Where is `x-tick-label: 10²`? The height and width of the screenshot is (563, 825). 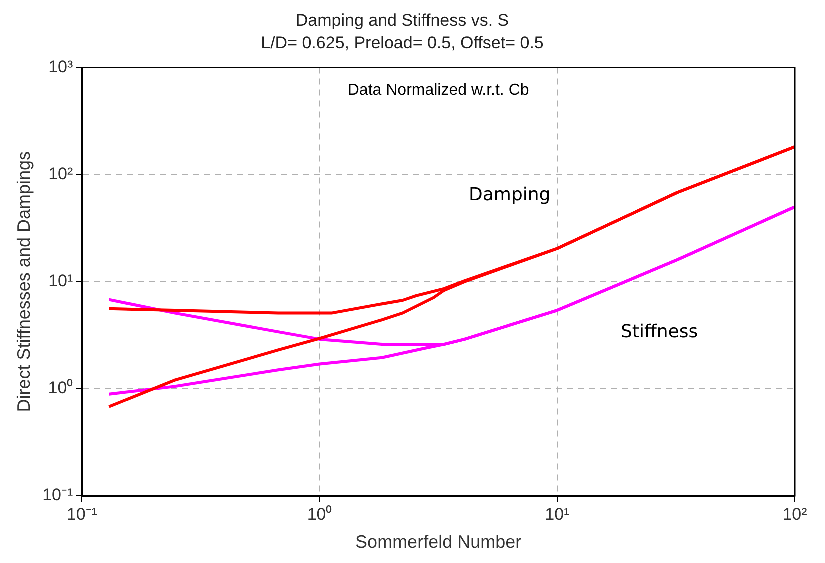
x-tick-label: 10² is located at coordinates (795, 514).